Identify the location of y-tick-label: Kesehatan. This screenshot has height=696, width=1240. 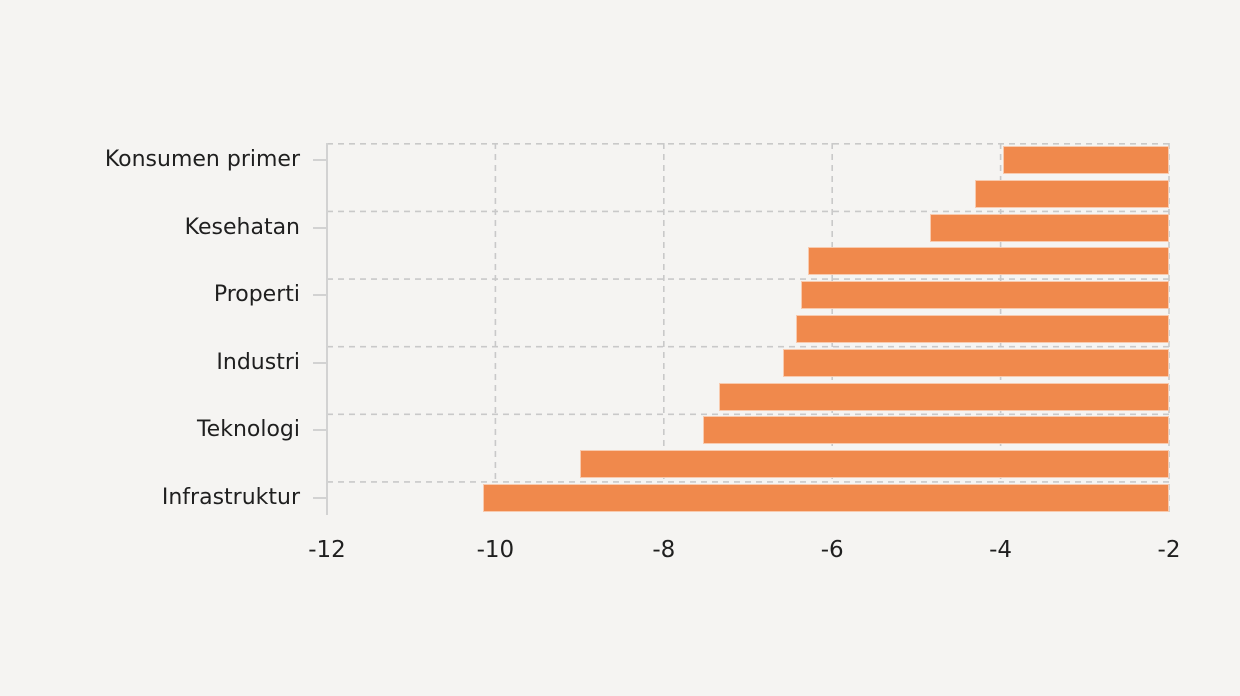
(242, 227).